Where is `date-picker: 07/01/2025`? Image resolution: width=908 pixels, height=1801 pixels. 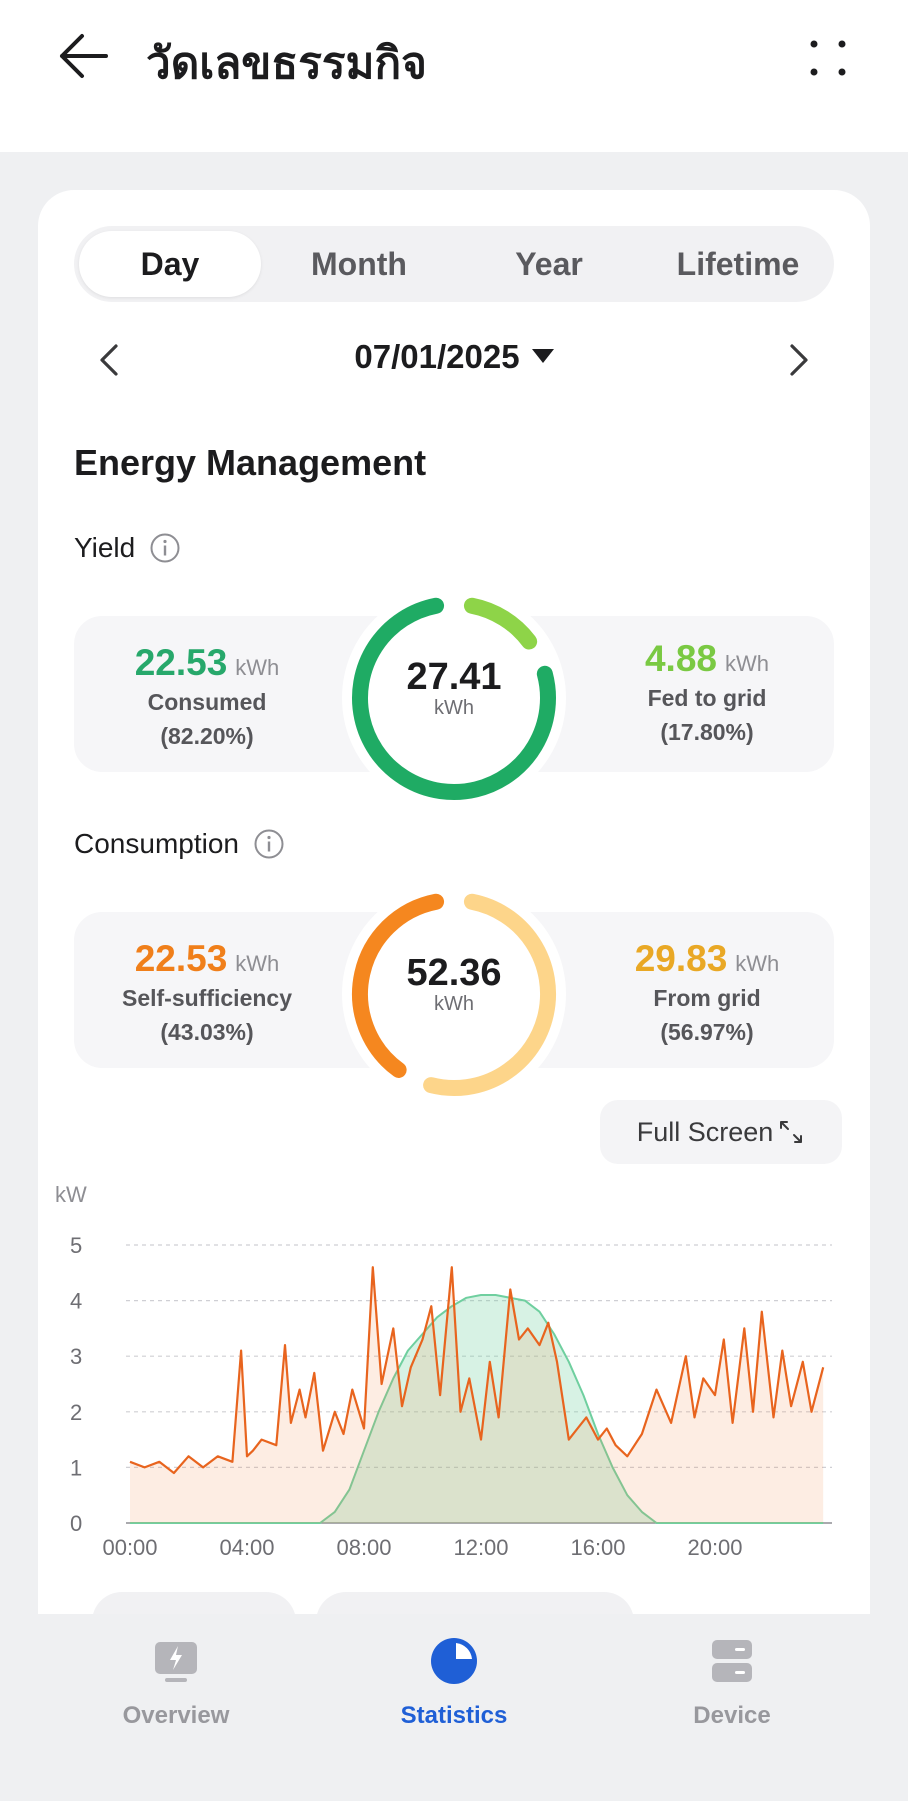 date-picker: 07/01/2025 is located at coordinates (454, 357).